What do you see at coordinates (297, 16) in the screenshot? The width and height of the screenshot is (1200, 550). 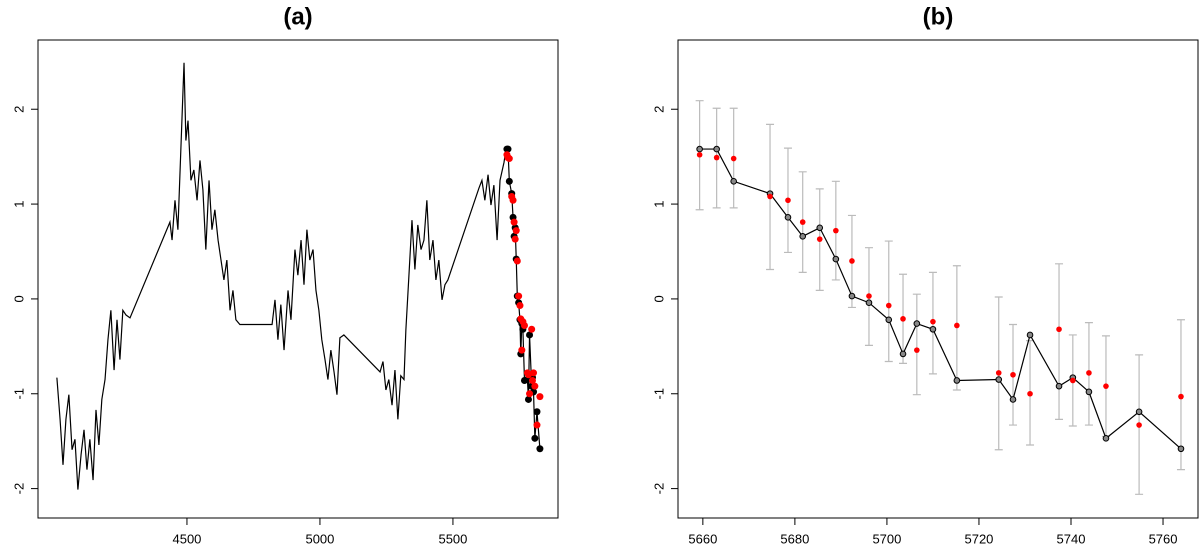 I see `panel-title: (a)` at bounding box center [297, 16].